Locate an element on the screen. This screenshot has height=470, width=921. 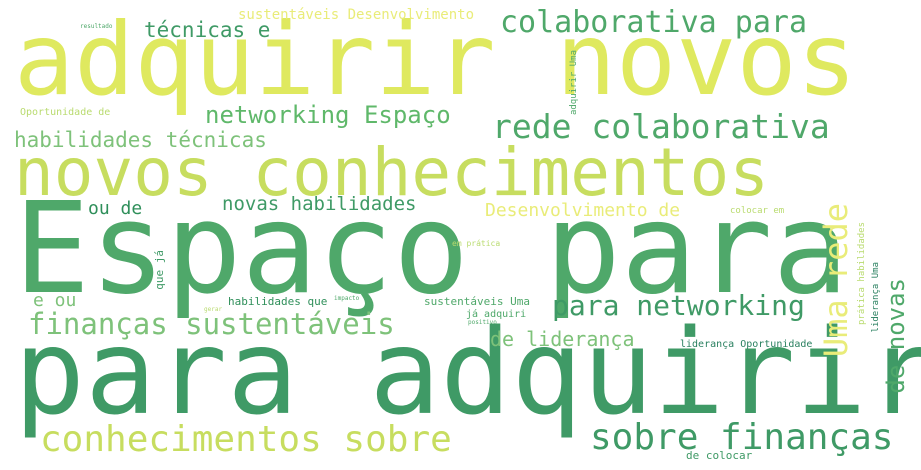
word: liderança Uma is located at coordinates (876, 297).